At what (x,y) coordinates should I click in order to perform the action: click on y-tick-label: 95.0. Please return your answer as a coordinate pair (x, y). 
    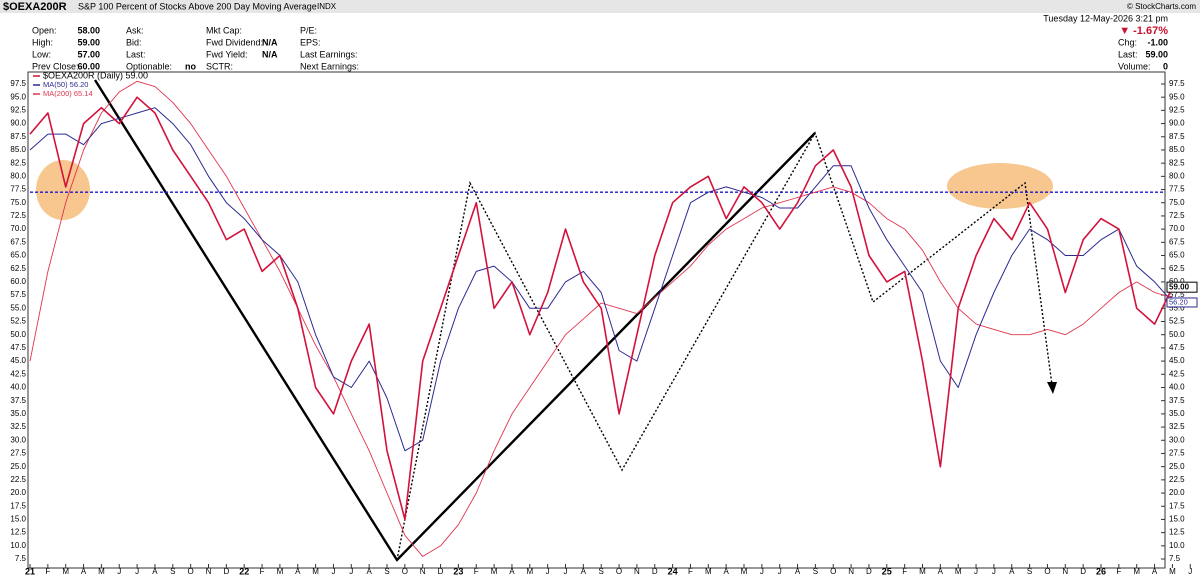
    Looking at the image, I should click on (1177, 96).